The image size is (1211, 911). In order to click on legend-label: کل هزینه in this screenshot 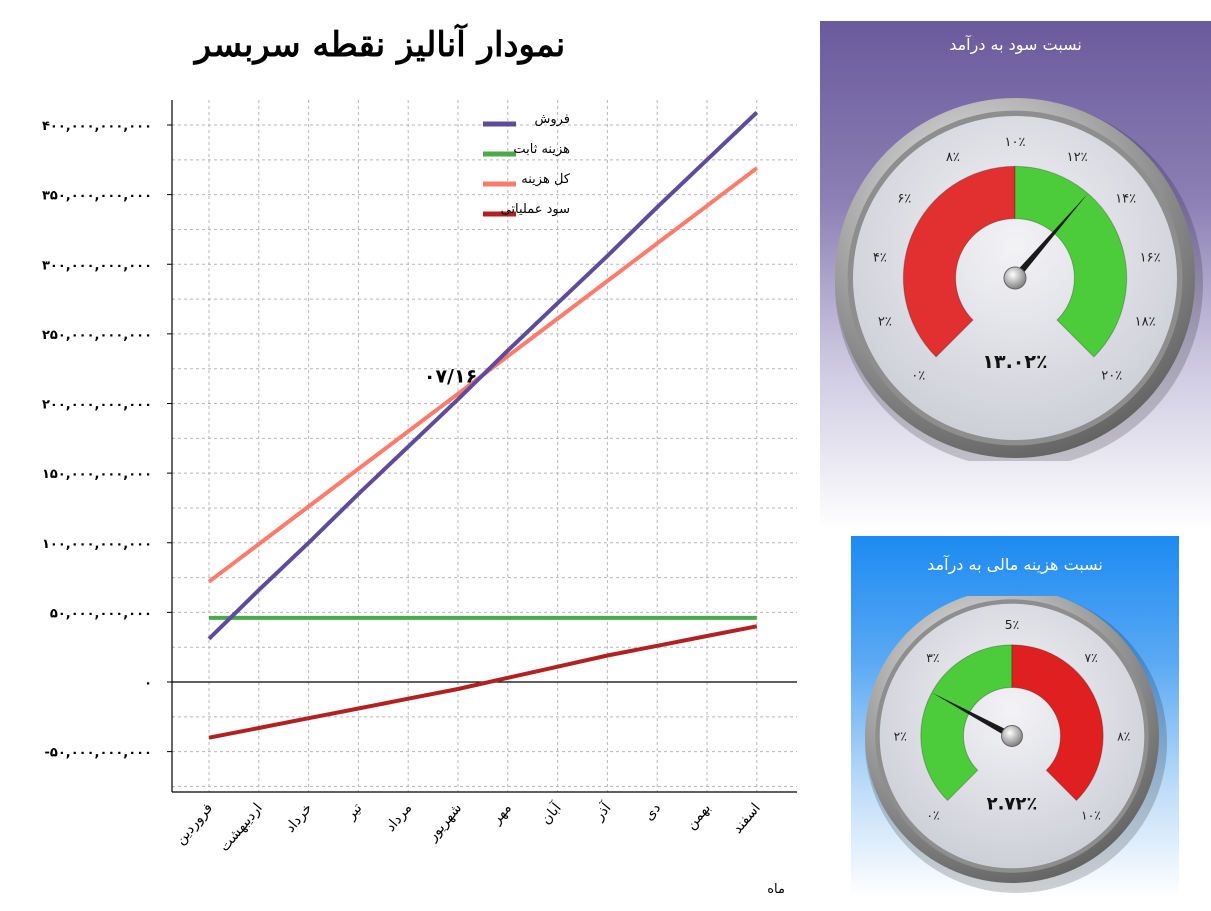, I will do `click(546, 179)`.